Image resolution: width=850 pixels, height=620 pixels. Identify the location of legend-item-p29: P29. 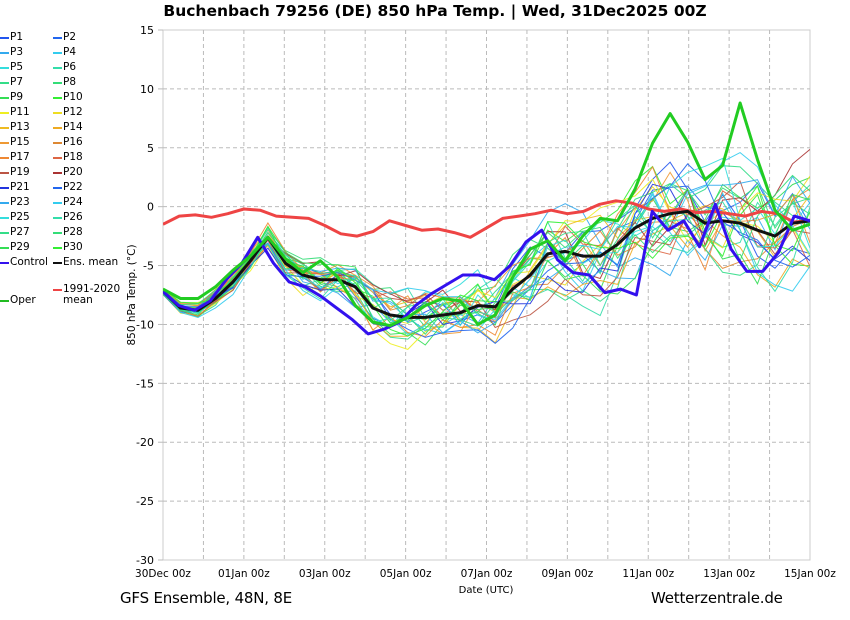
(15, 247).